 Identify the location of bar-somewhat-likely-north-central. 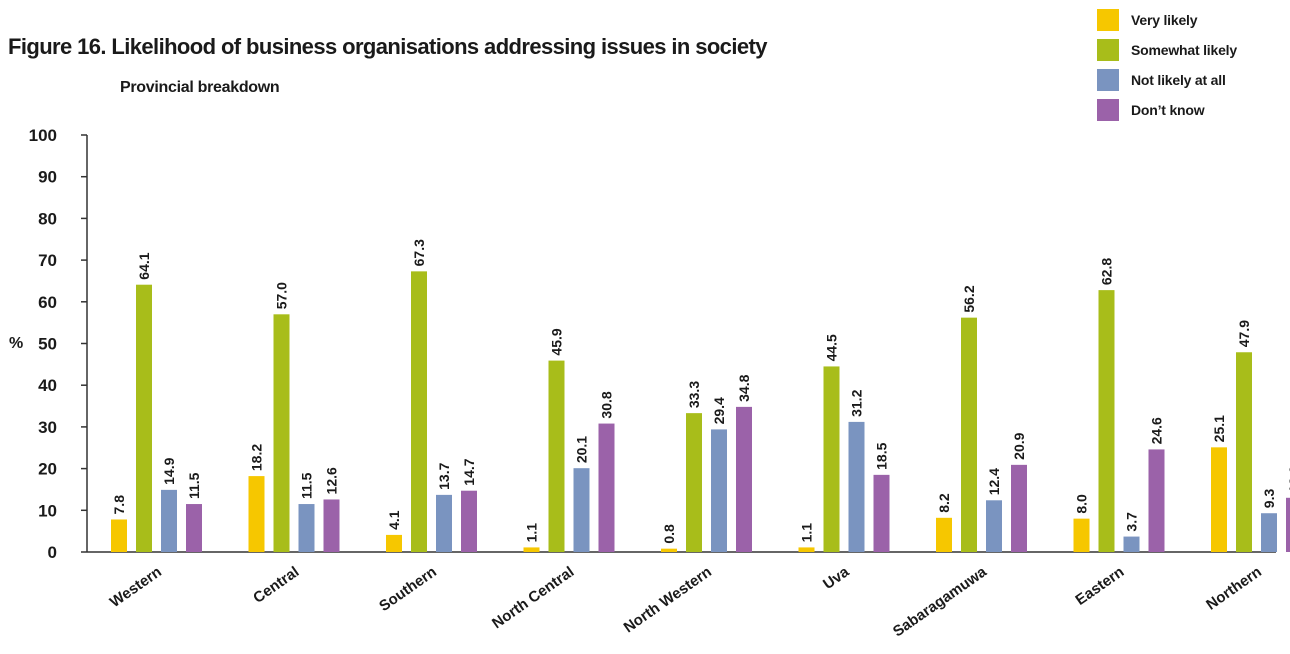
(556, 456).